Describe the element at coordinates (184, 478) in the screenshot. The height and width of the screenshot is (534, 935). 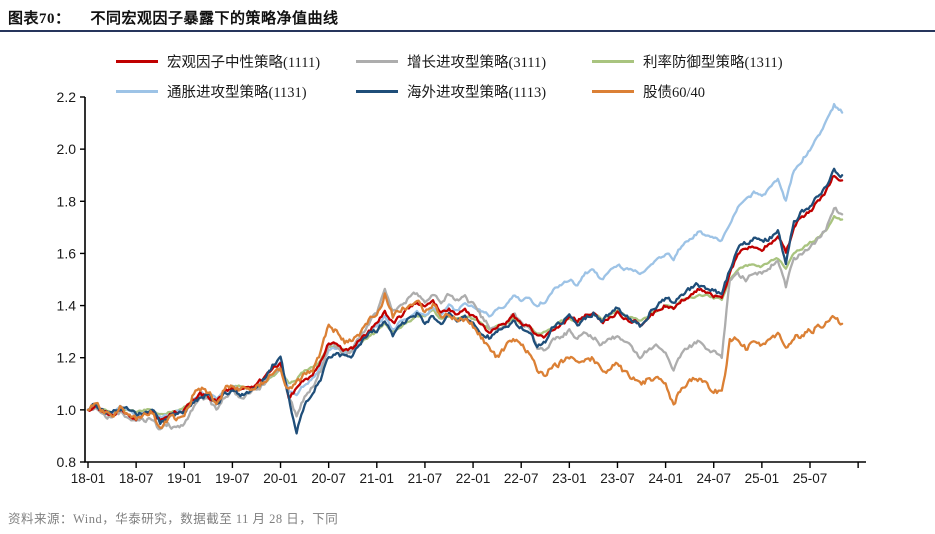
I see `x-tick-label: 19-01` at that location.